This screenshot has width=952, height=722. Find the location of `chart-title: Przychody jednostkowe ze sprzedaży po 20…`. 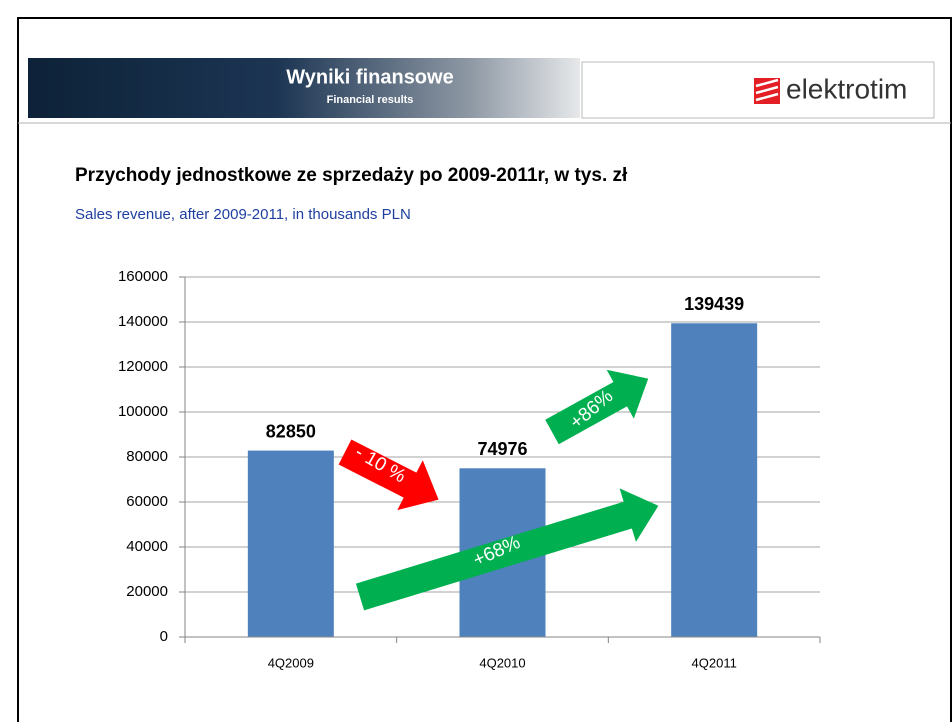

chart-title: Przychody jednostkowe ze sprzedaży po 20… is located at coordinates (351, 175).